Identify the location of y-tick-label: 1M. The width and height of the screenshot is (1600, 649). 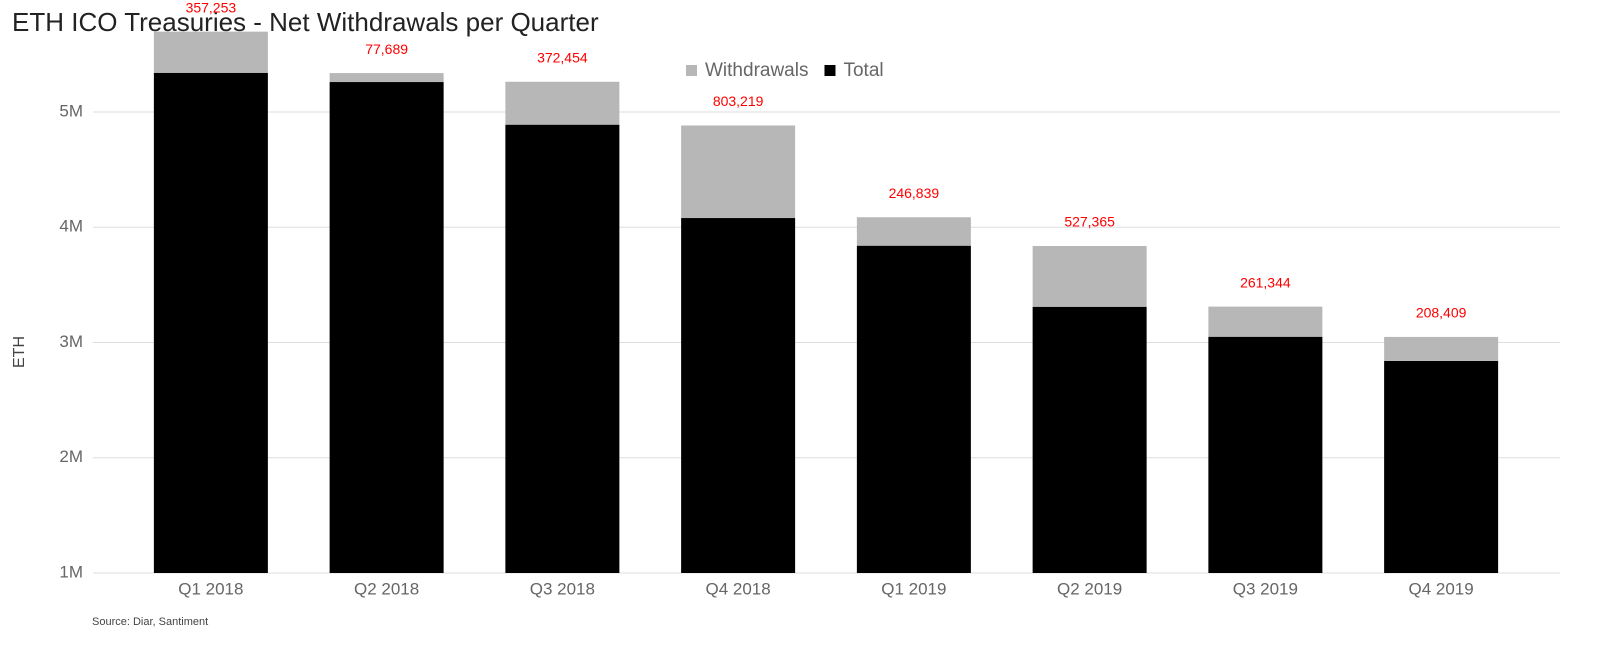
(71, 571).